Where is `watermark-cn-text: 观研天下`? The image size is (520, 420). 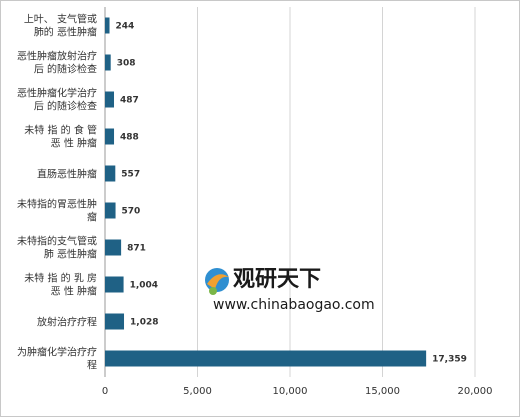
watermark-cn-text: 观研天下 is located at coordinates (277, 279).